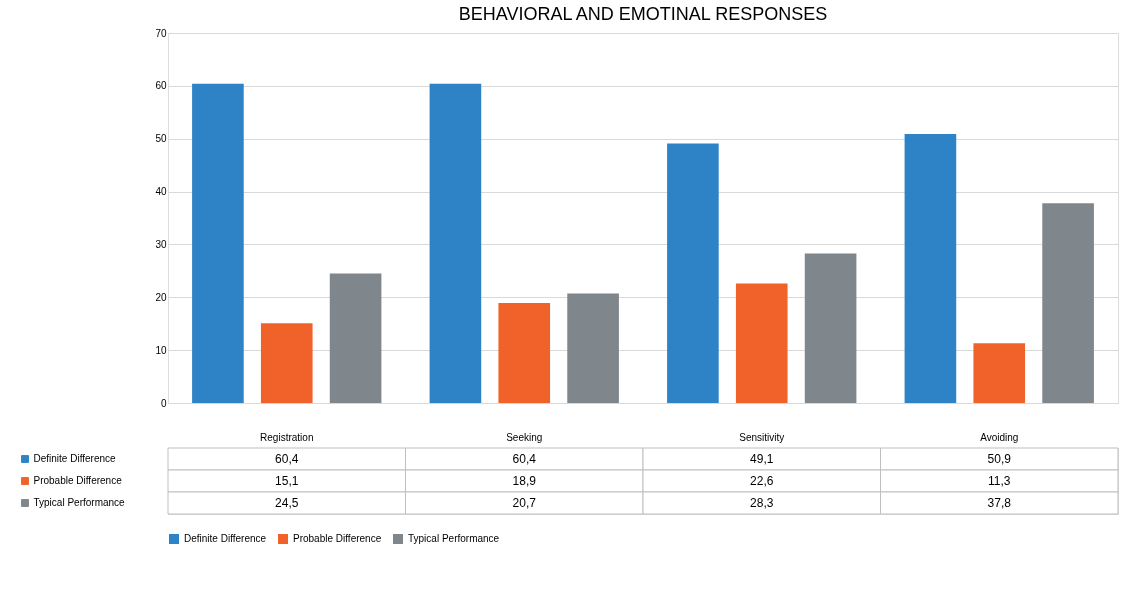 The height and width of the screenshot is (605, 1135). What do you see at coordinates (762, 459) in the screenshot?
I see `data-label: 49,1` at bounding box center [762, 459].